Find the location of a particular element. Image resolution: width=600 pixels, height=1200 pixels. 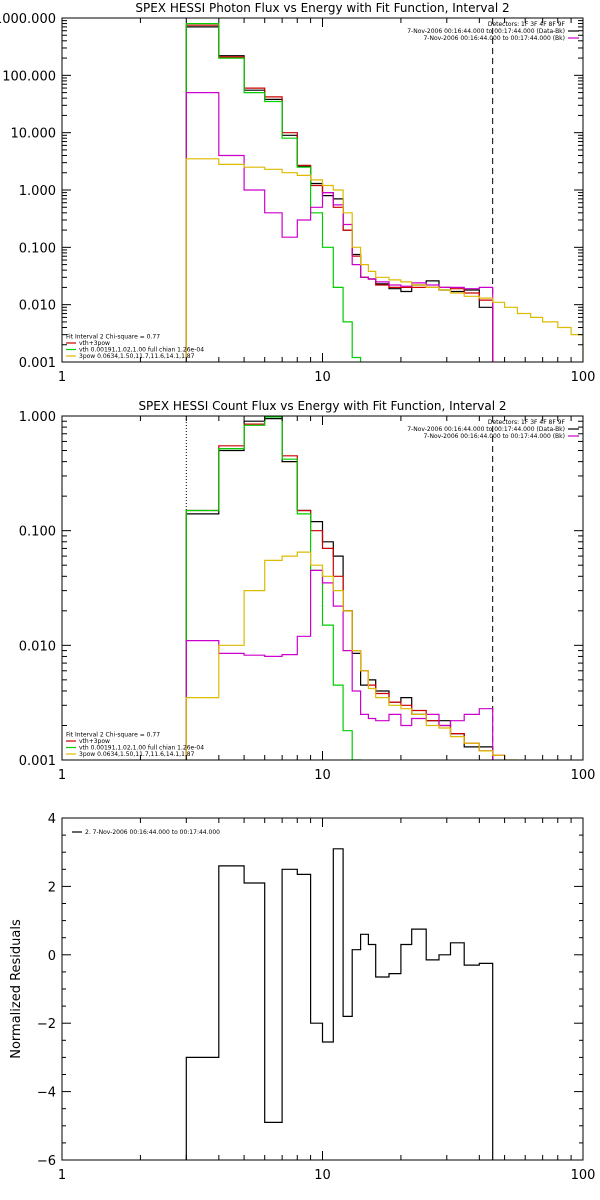

y-tick-label: 4 is located at coordinates (52, 819).